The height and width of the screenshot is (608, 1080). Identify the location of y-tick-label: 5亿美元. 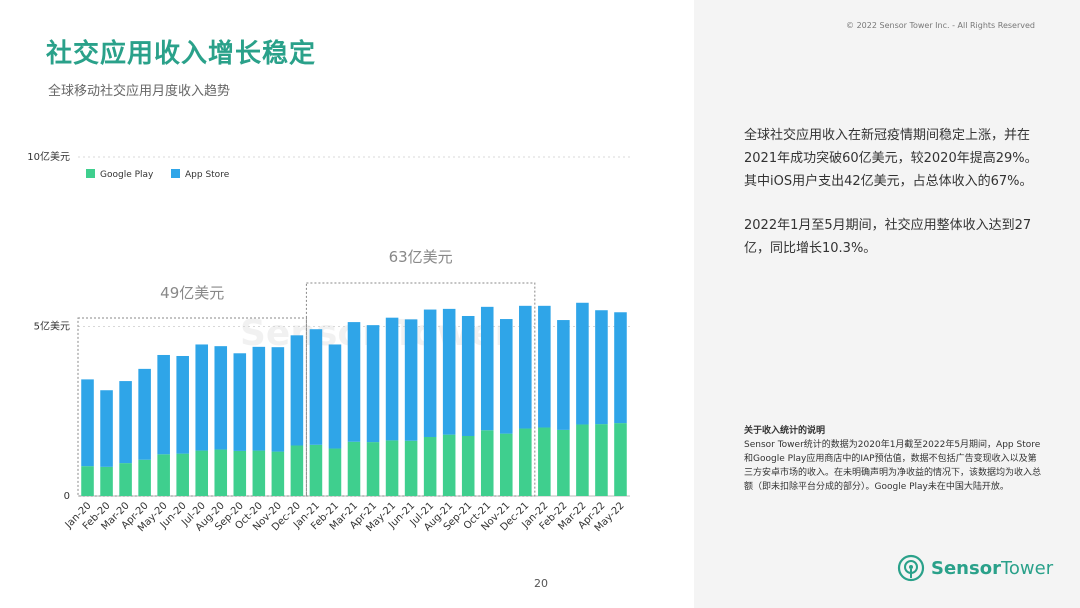
(52, 326).